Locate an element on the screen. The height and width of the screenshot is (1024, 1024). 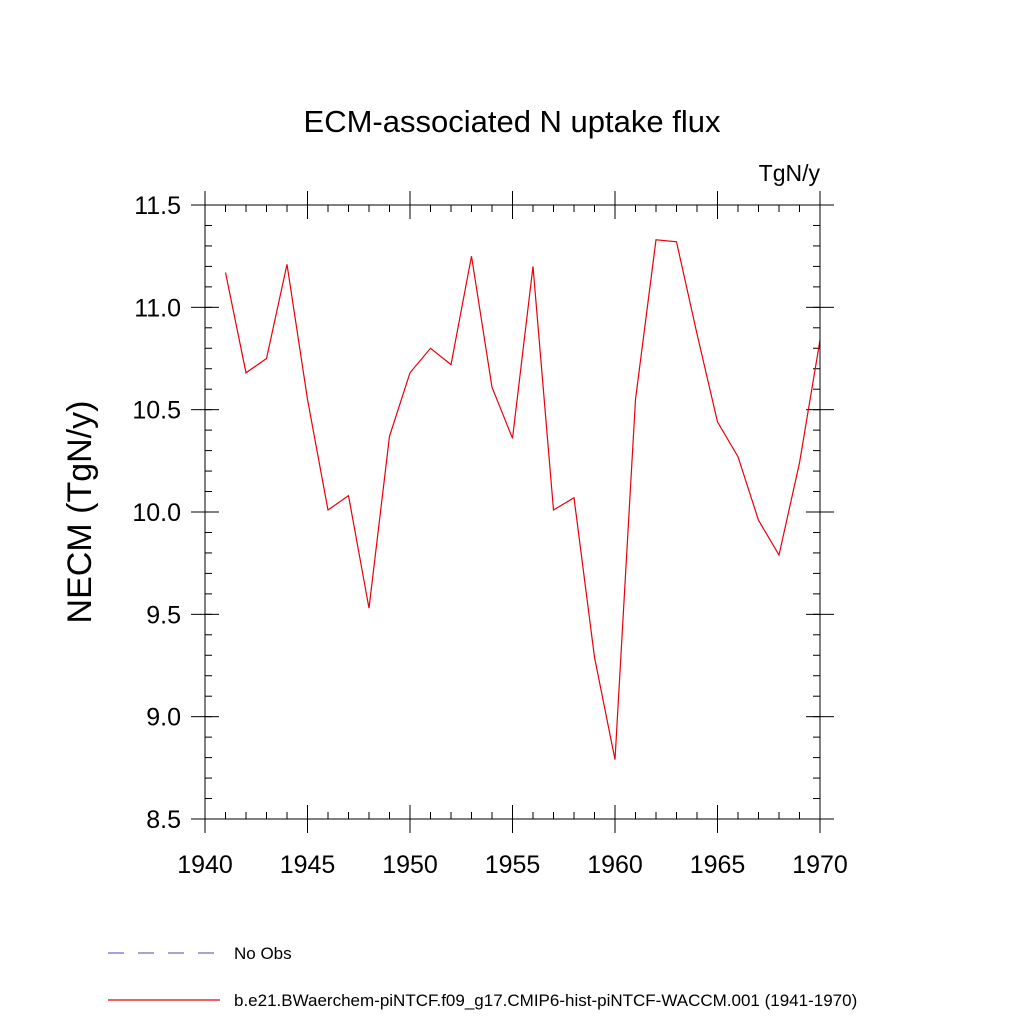
legend-label-0: No Obs is located at coordinates (263, 953).